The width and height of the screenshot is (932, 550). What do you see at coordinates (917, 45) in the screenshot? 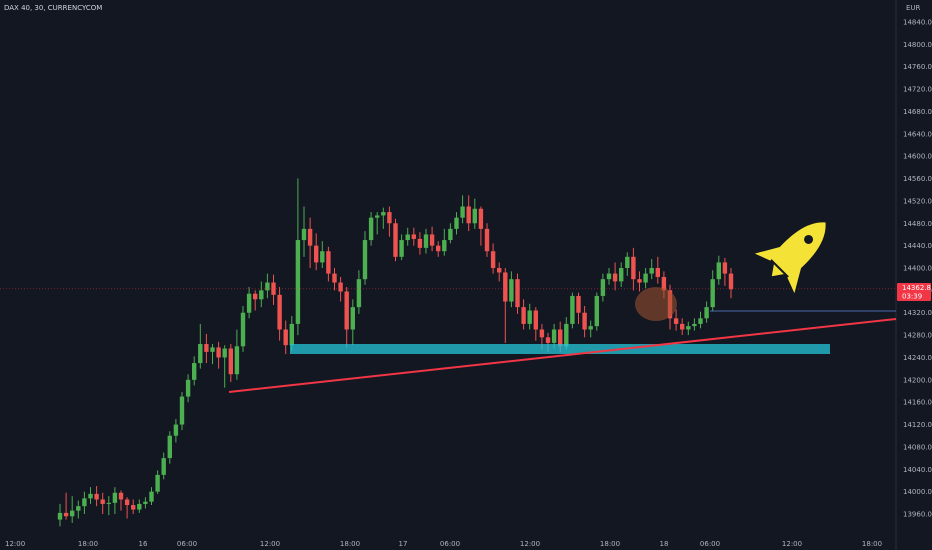
I see `y-tick-label: 14800.0` at bounding box center [917, 45].